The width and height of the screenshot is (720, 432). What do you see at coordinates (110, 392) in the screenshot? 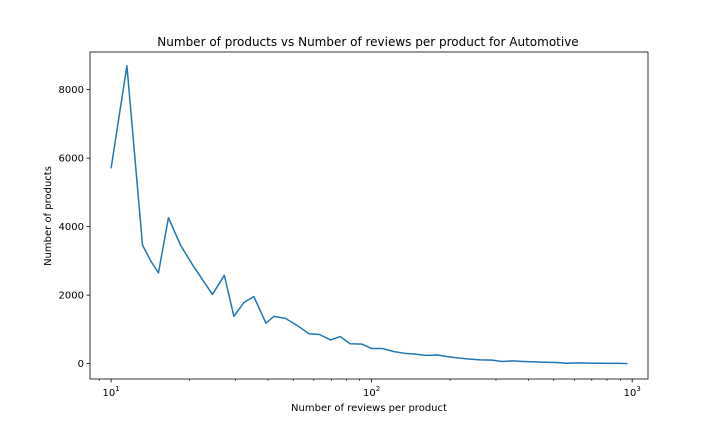
I see `x-tick-label-0: 10¹` at bounding box center [110, 392].